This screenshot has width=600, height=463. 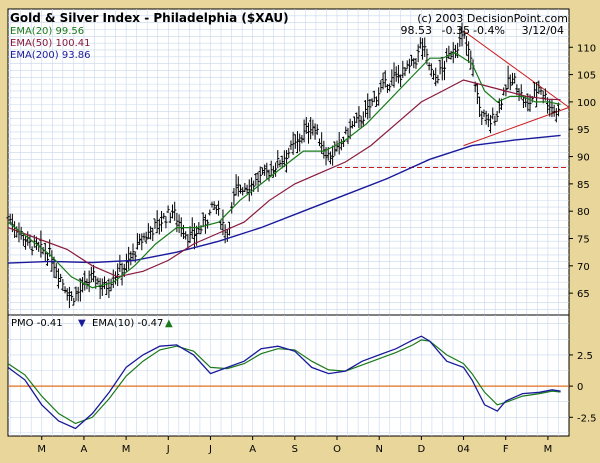 I want to click on price-tick-label: 100, so click(x=586, y=103).